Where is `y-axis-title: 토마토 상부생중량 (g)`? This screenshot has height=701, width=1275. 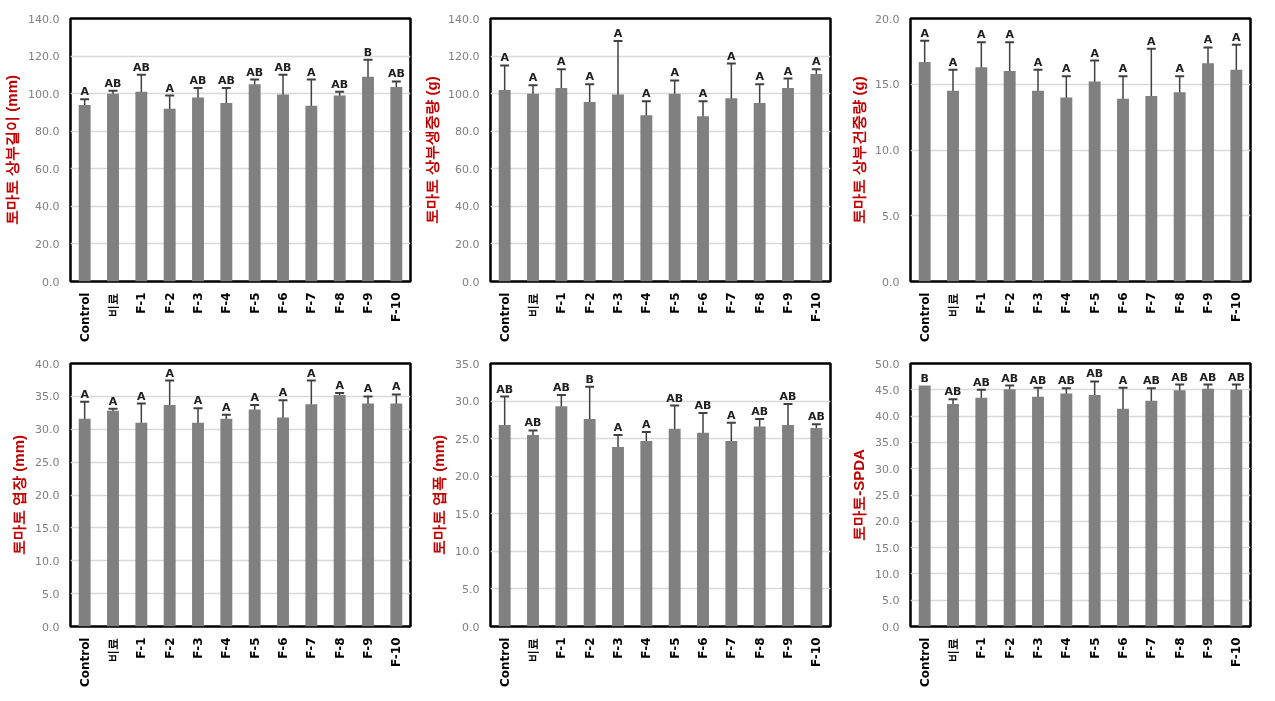
y-axis-title: 토마토 상부생중량 (g) is located at coordinates (432, 150).